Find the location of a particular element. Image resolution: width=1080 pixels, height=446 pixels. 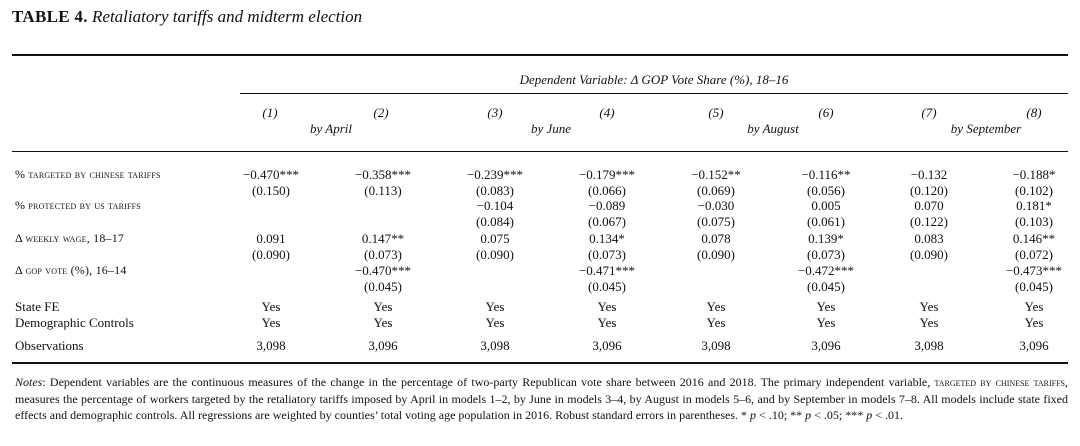

coefficient-cell: 0.146** is located at coordinates (1034, 238).